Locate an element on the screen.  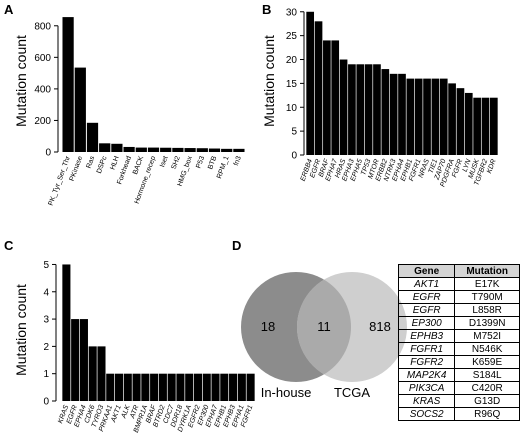
table-row: EP300 D1399N is located at coordinates (458, 323).